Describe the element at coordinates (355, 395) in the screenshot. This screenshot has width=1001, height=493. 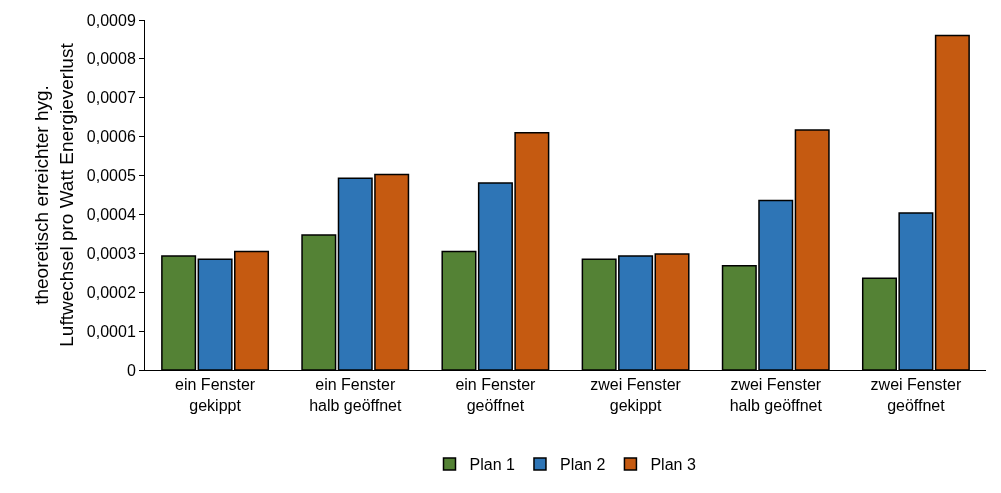
I see `x-tick-label: ein Fenster halb geöffnet` at that location.